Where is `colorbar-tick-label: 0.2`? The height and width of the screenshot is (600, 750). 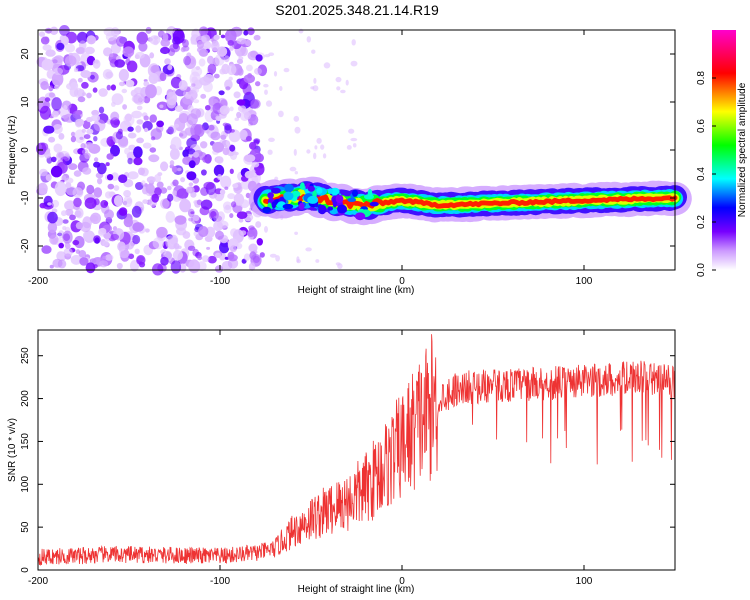 colorbar-tick-label: 0.2 is located at coordinates (701, 222).